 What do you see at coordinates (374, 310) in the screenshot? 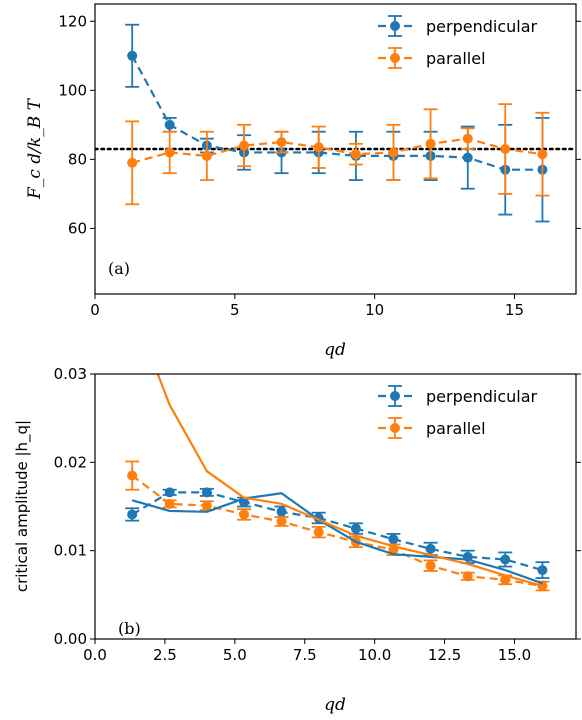
I see `x-tick-label: 10` at bounding box center [374, 310].